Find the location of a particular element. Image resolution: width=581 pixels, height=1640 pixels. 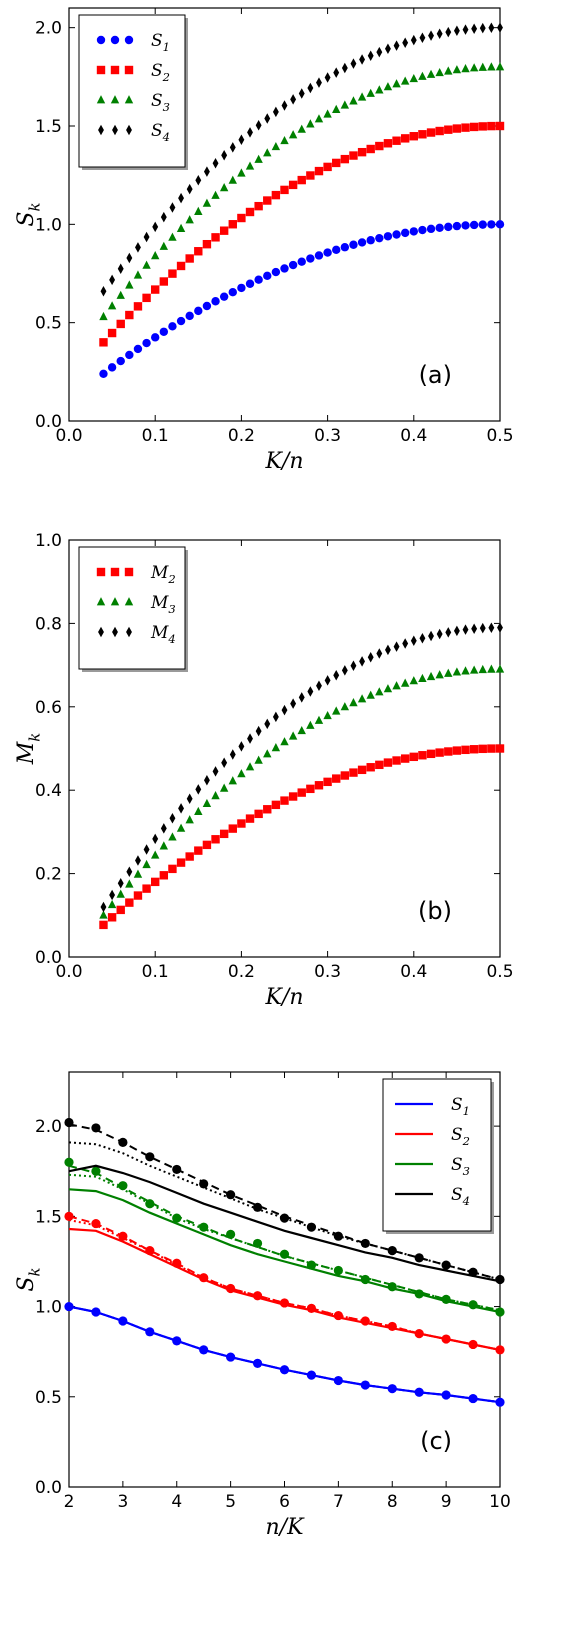

y-tick-label: 1.0 is located at coordinates (48, 1308).